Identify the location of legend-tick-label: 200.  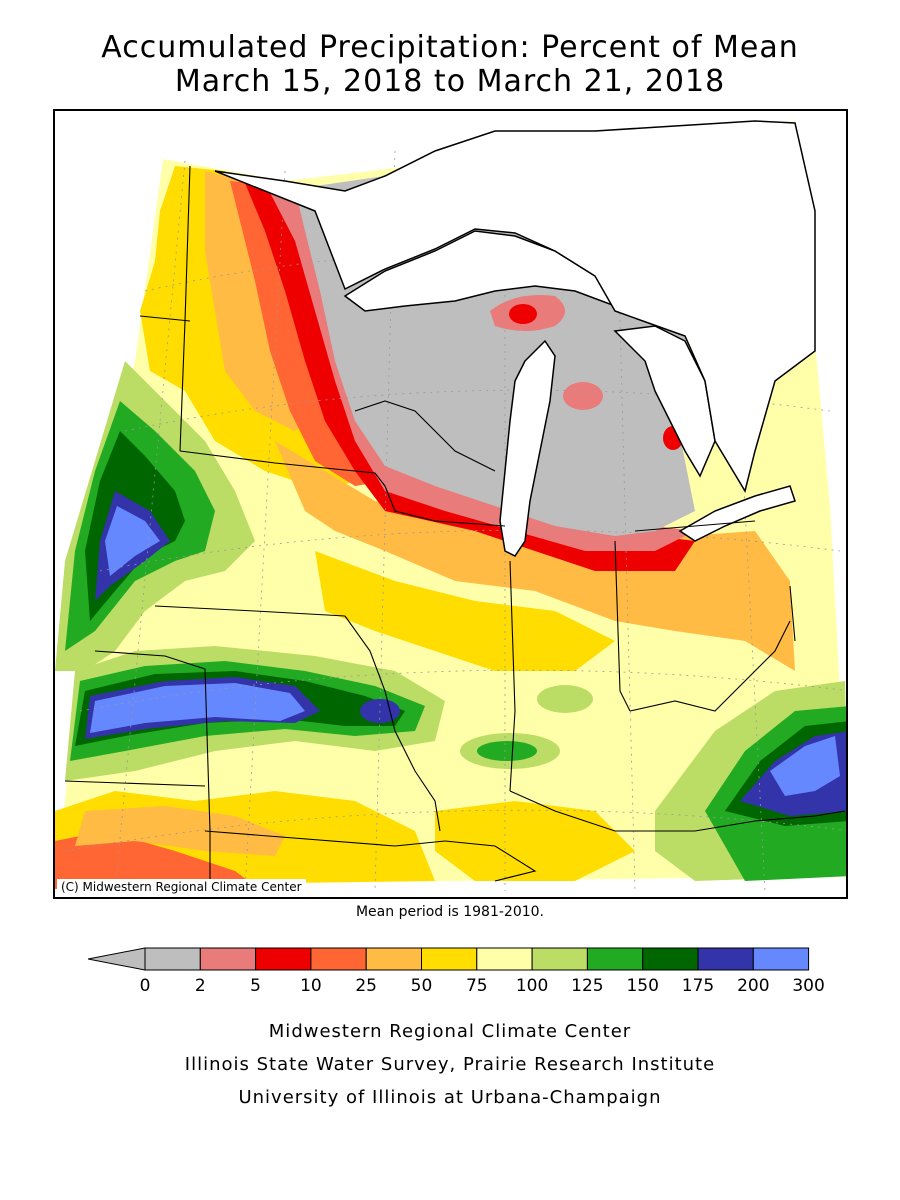
(753, 986).